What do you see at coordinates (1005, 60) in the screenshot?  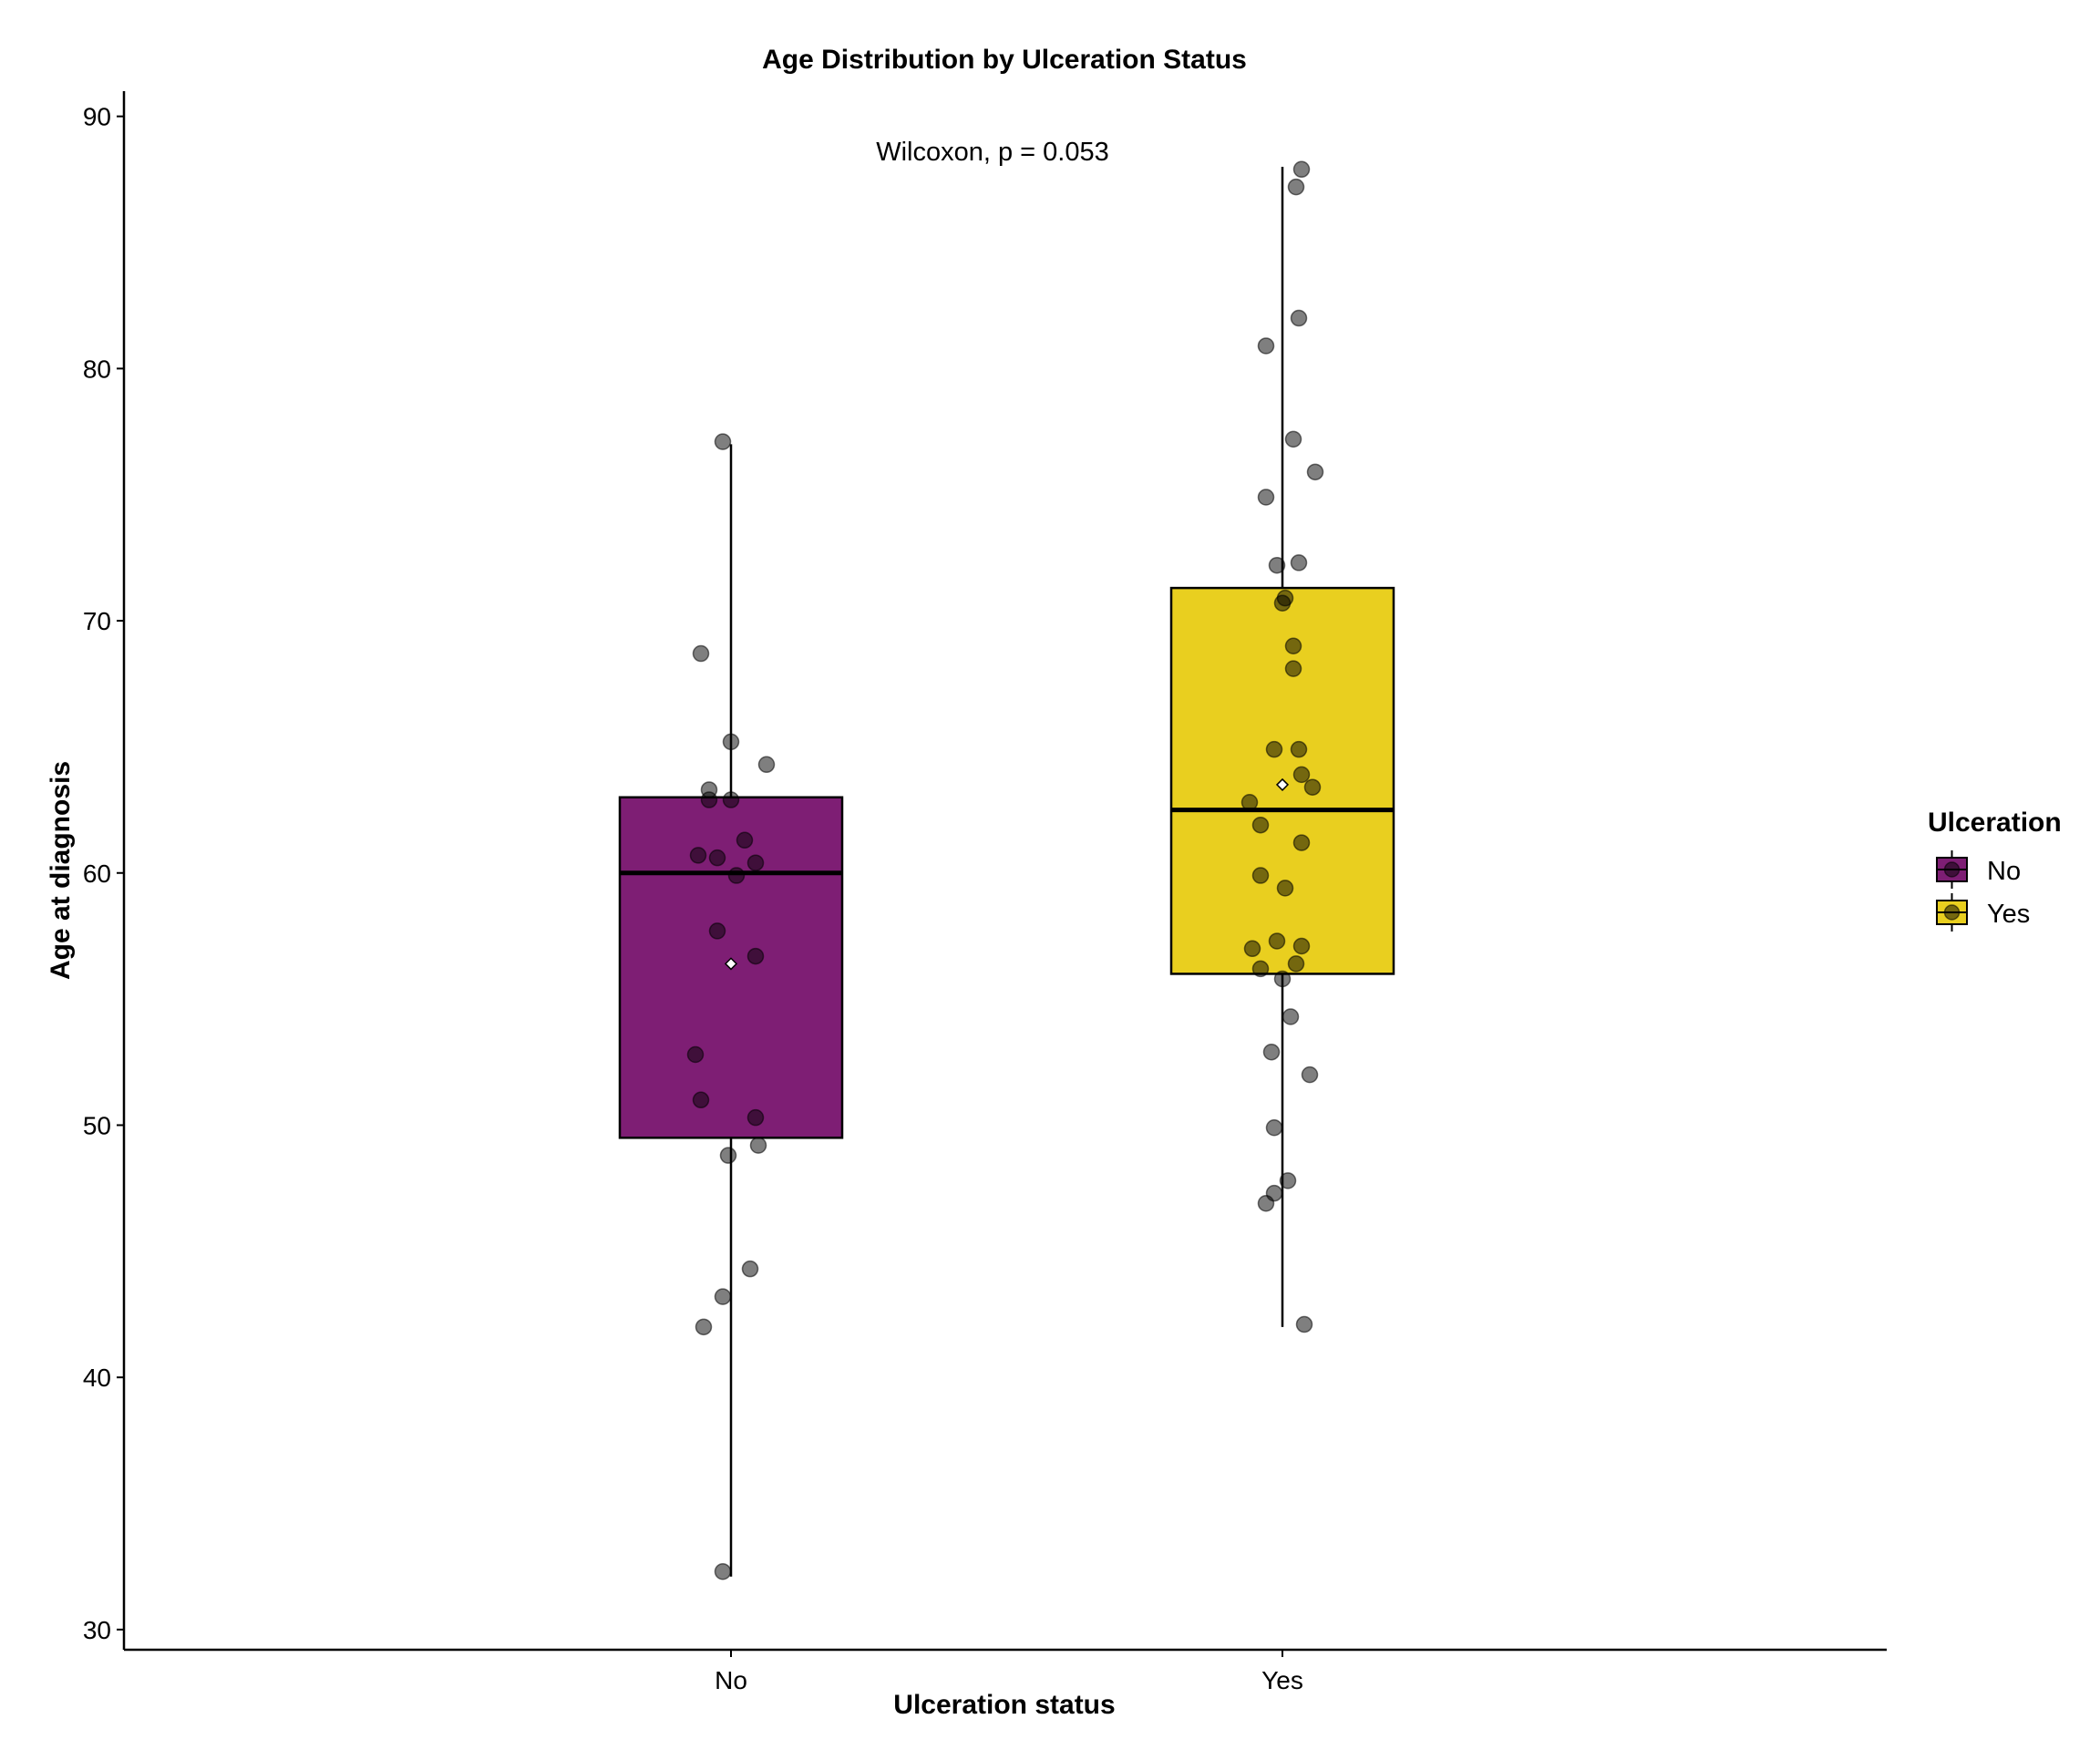 I see `chart-title: Age Distribution by Ulceration Status` at bounding box center [1005, 60].